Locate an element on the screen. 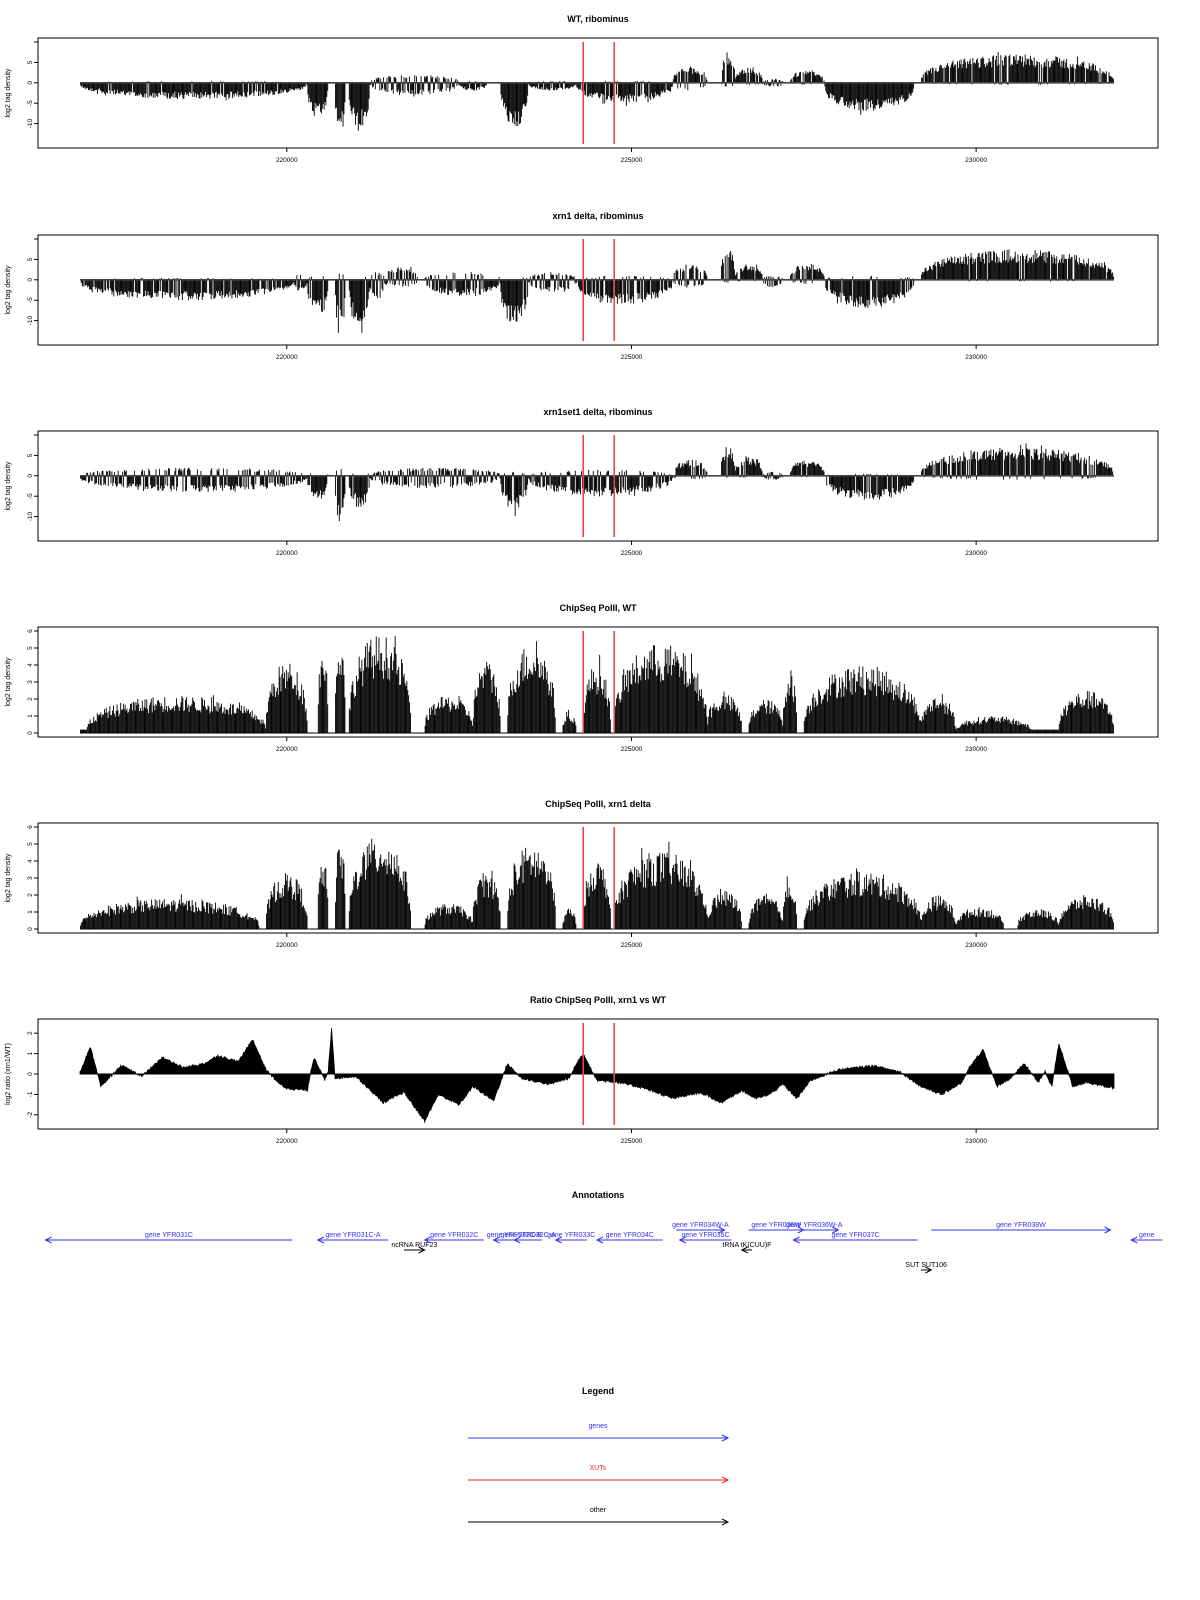 This screenshot has height=1600, width=1200. chart-title: WT, ribominus is located at coordinates (598, 19).